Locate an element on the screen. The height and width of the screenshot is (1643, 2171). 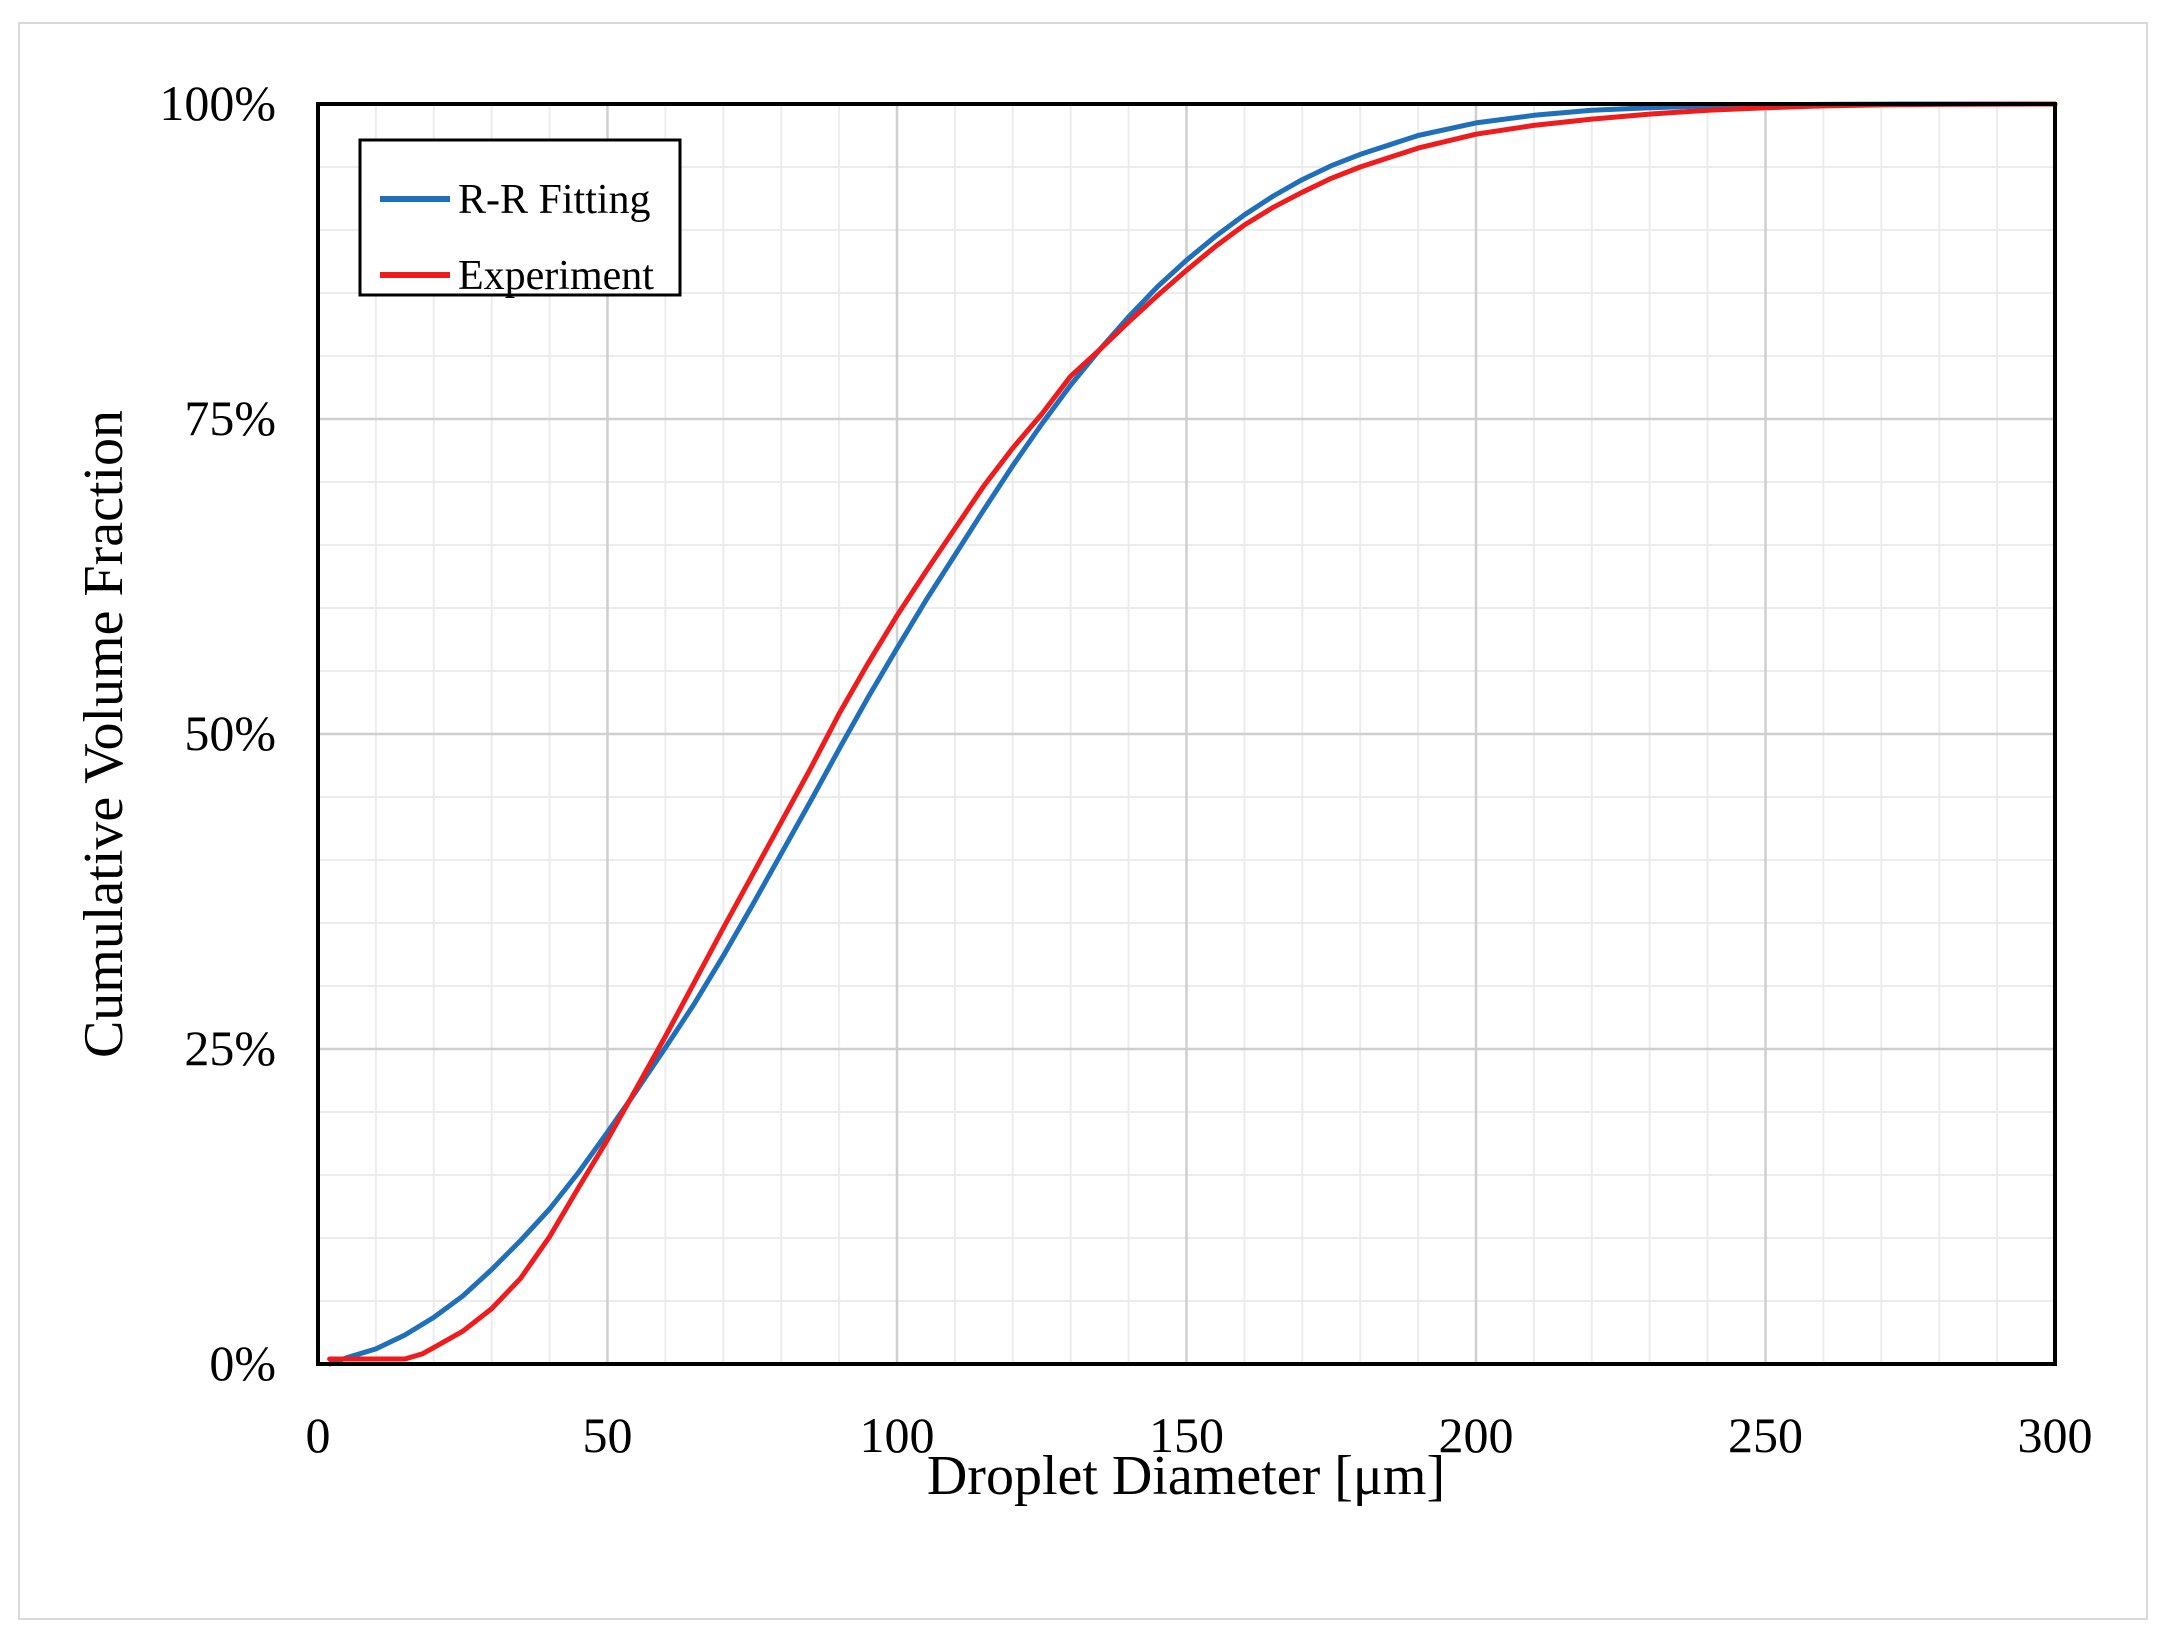
y-tick-label: 100% is located at coordinates (217, 103).